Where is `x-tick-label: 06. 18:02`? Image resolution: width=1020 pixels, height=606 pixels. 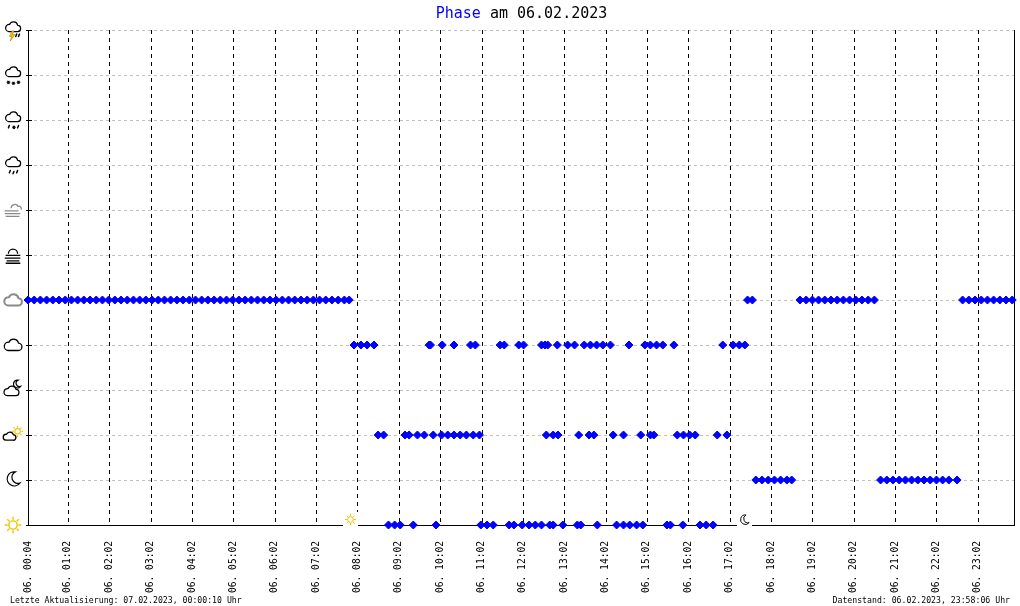
x-tick-label: 06. 18:02 is located at coordinates (770, 567).